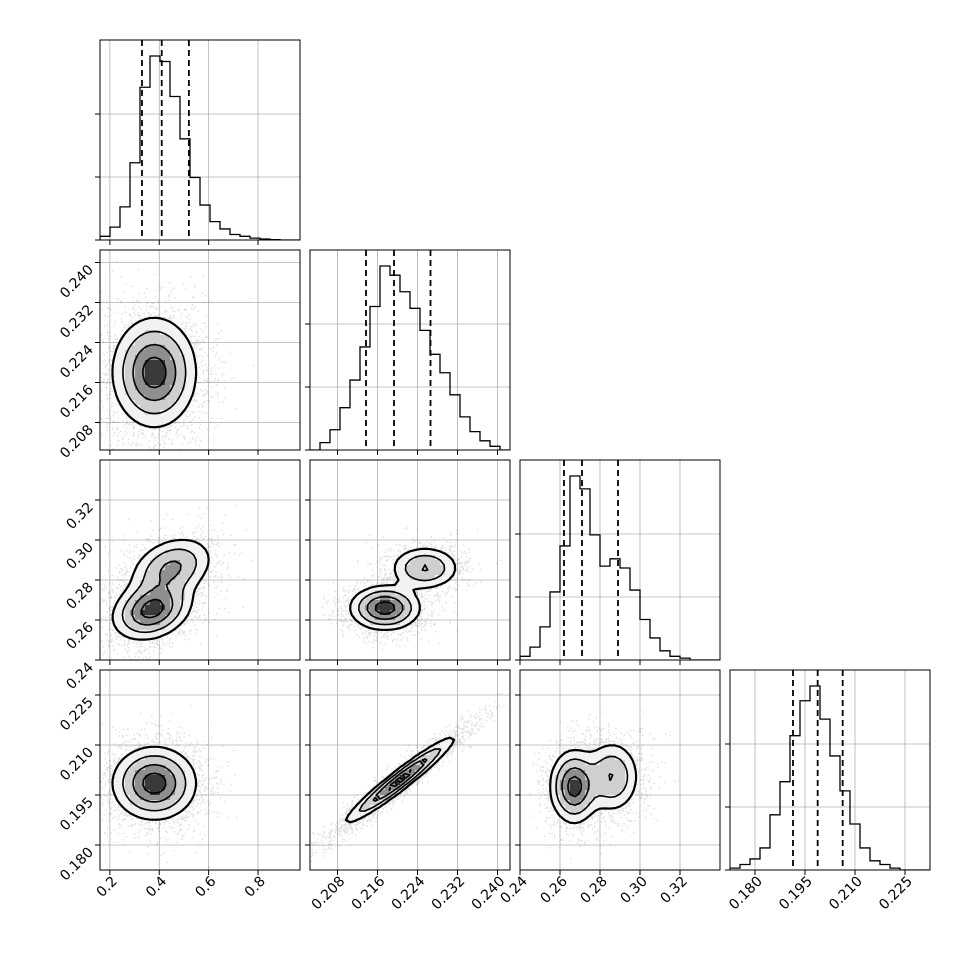 The width and height of the screenshot is (970, 970). I want to click on y-tick-label: 0.195, so click(77, 815).